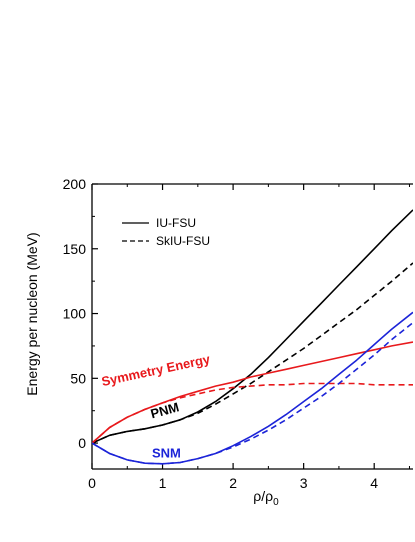  Describe the element at coordinates (176, 223) in the screenshot. I see `legend-label-iu-fsu: IU-FSU` at that location.